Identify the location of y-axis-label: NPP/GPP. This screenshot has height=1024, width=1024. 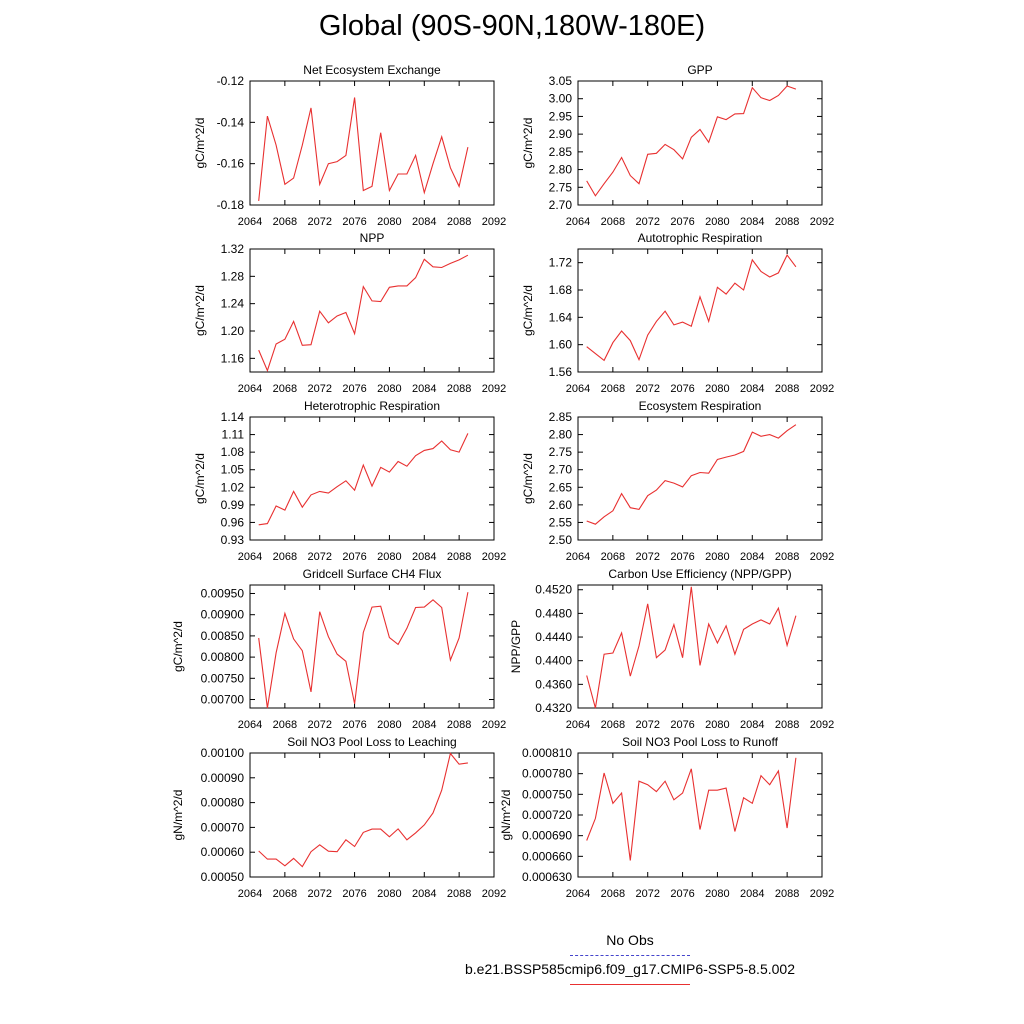
(516, 646).